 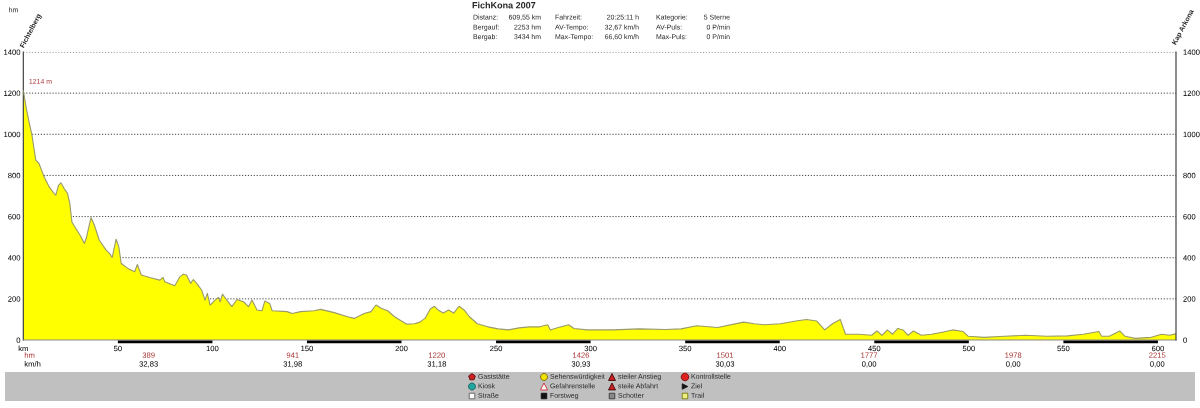 I want to click on chart-title: FichKona 2007, so click(x=504, y=5).